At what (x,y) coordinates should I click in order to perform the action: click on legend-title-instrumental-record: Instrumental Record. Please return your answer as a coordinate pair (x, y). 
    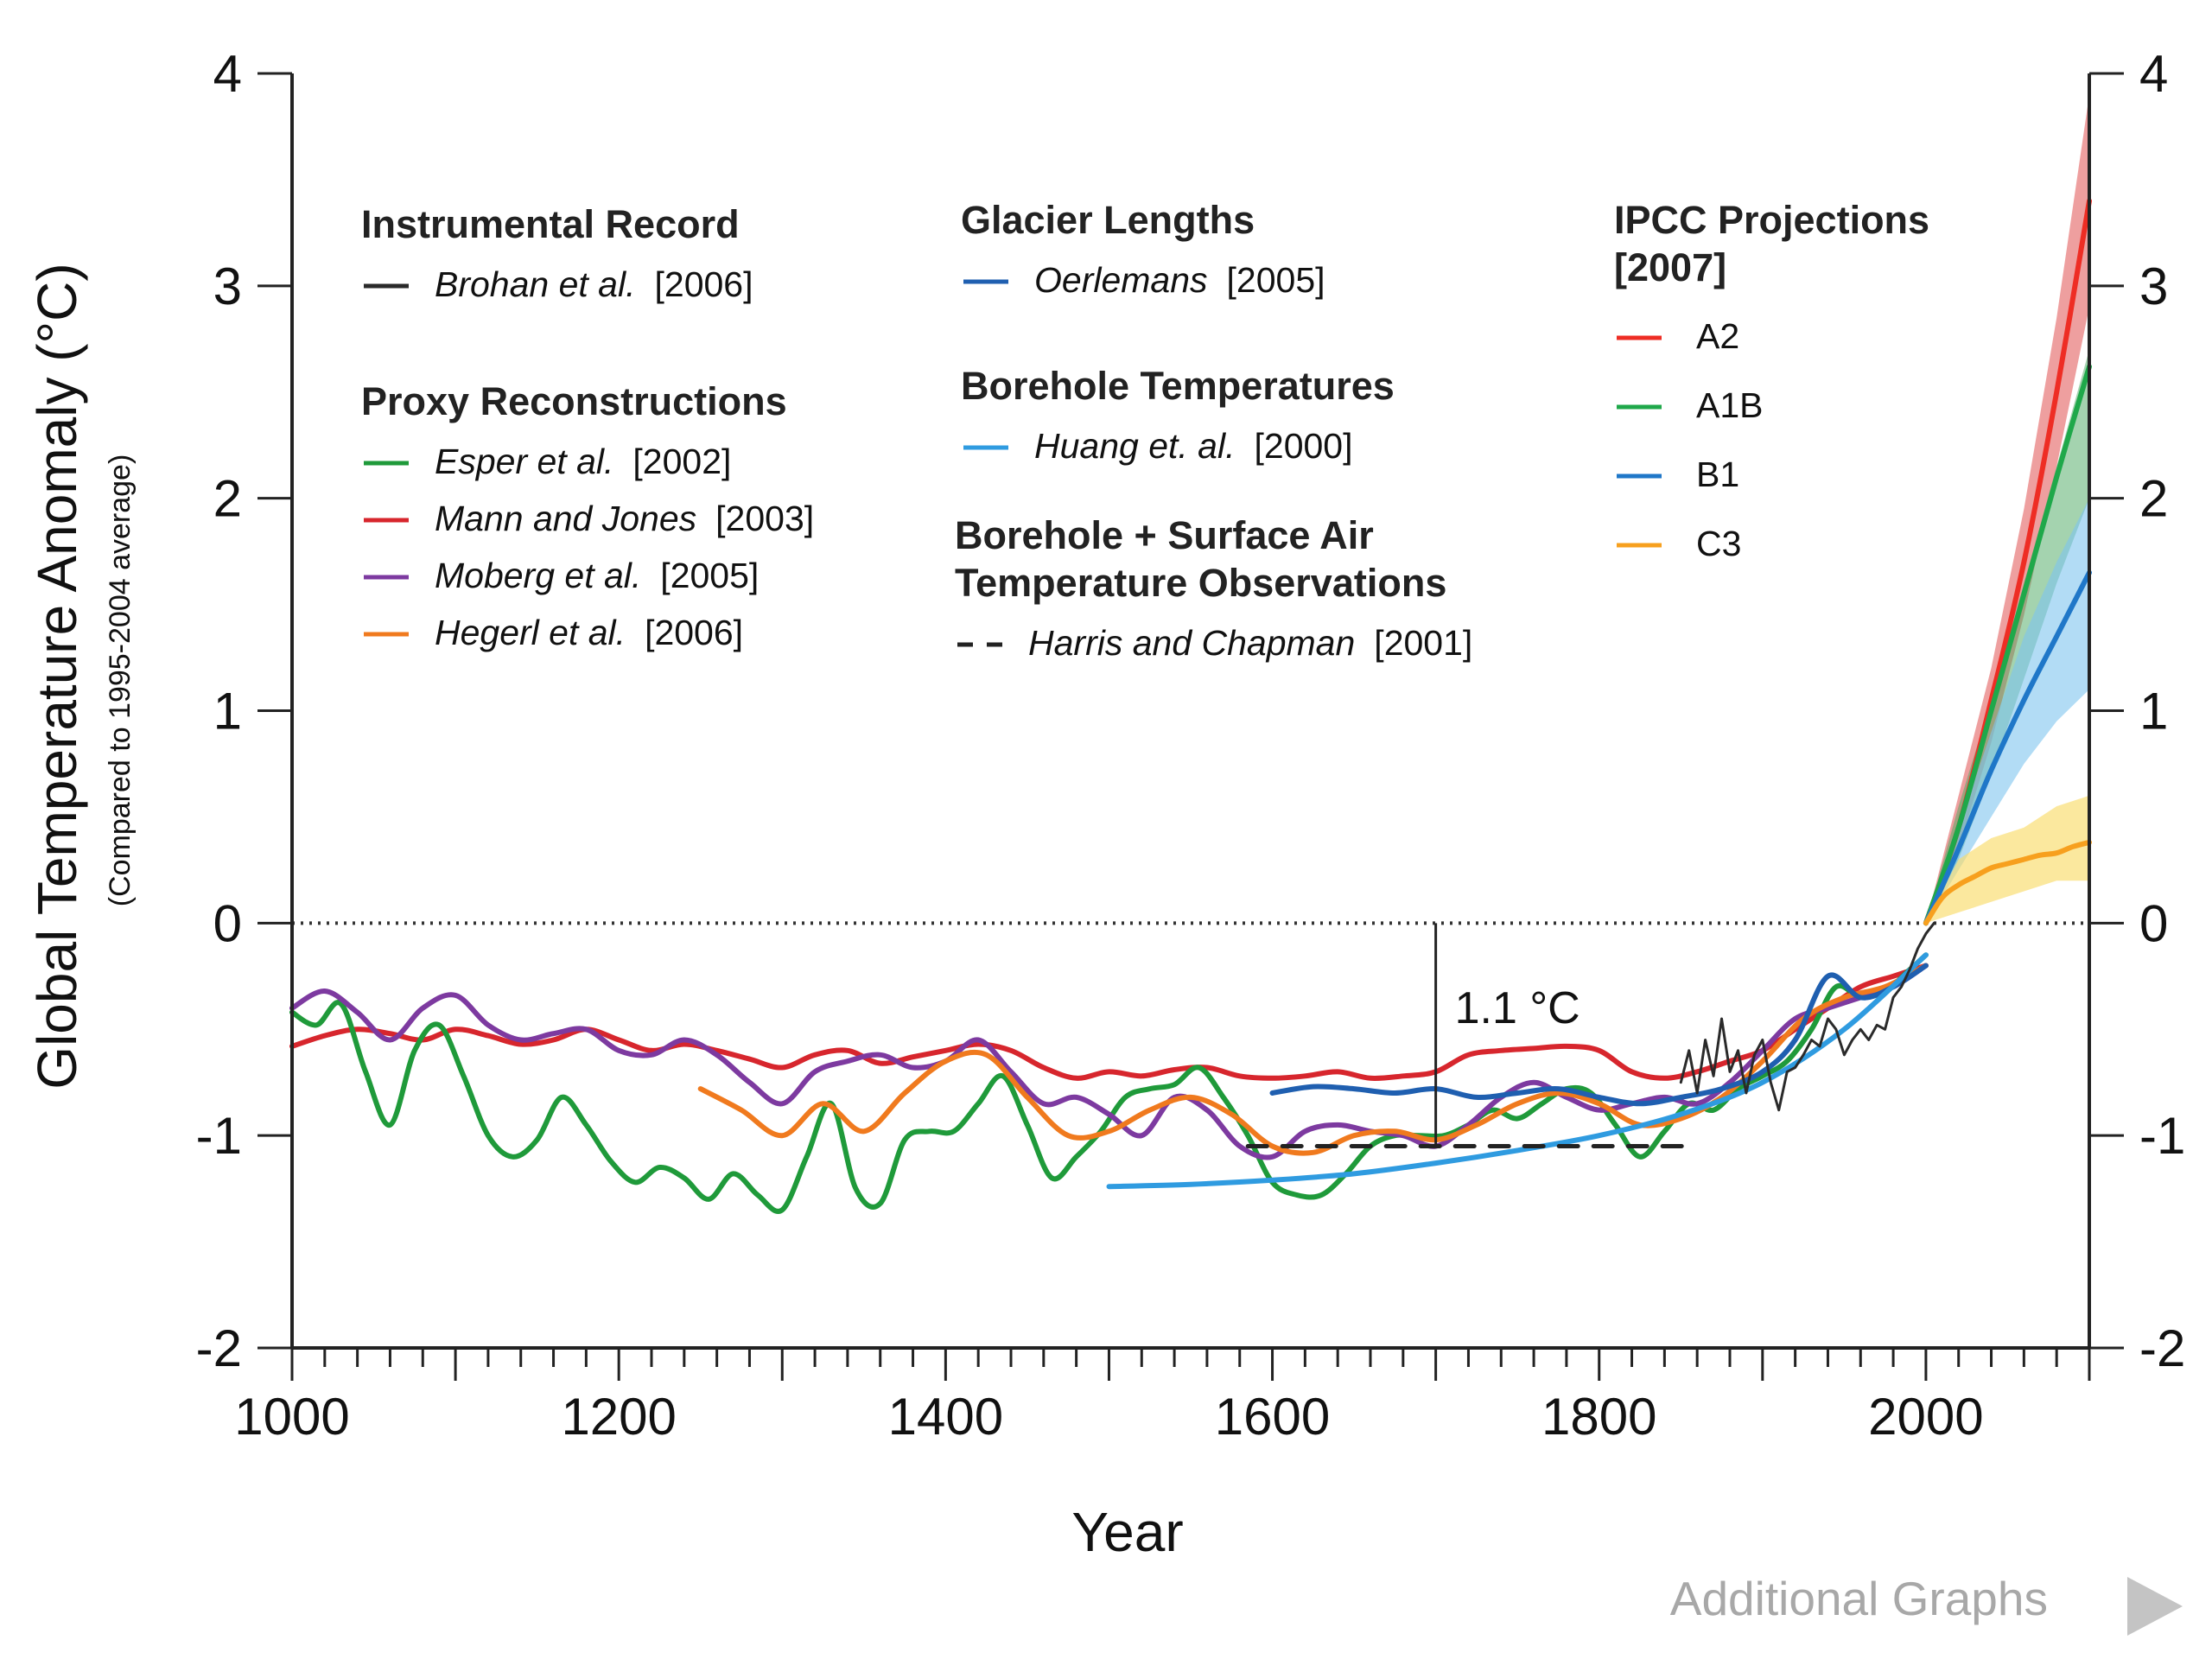
    Looking at the image, I should click on (550, 224).